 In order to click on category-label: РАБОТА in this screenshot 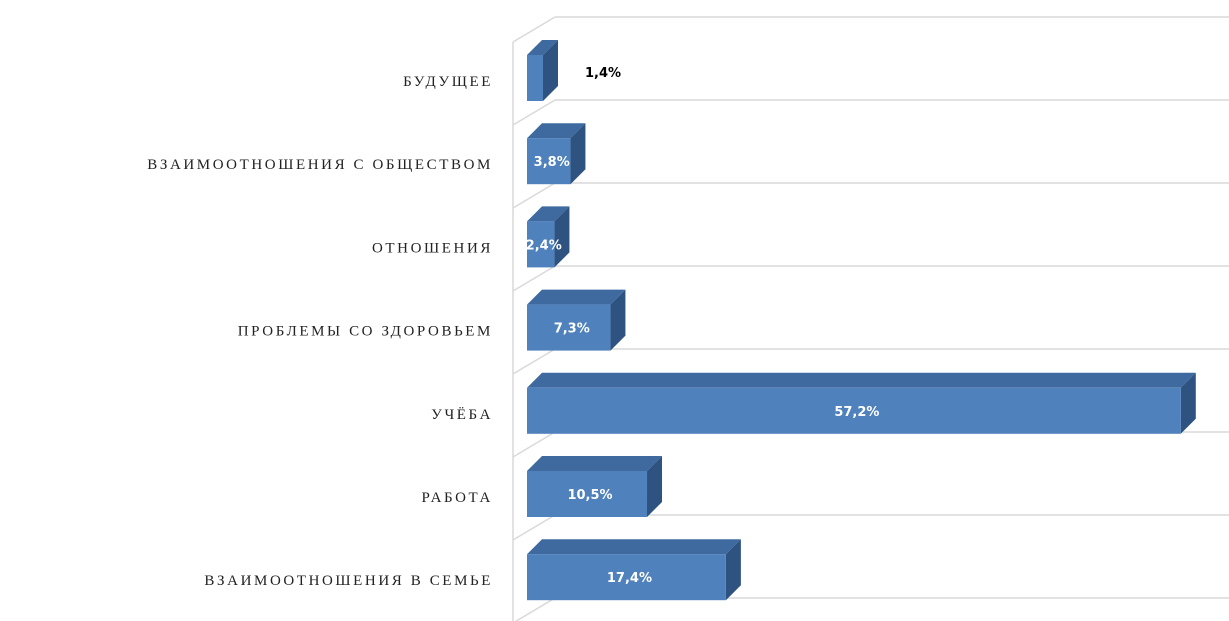, I will do `click(457, 498)`.